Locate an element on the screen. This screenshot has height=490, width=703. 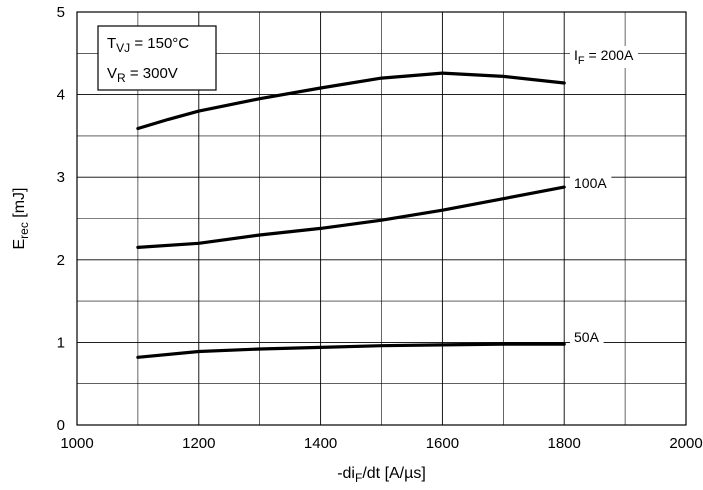
x-tick-label: 1400 is located at coordinates (320, 443).